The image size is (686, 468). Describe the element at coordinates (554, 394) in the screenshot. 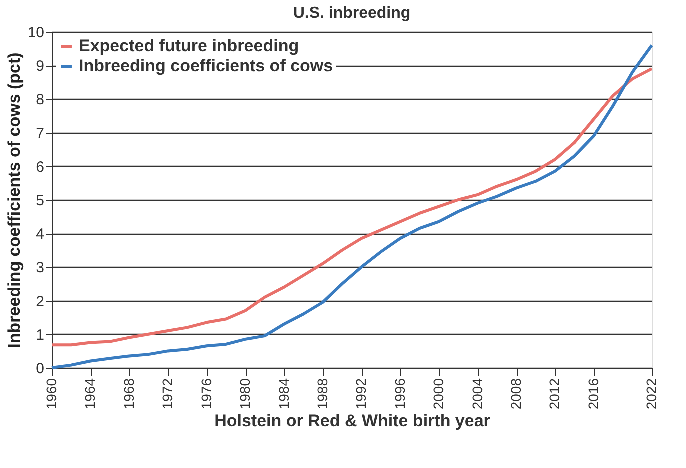

I see `x-tick-label: 2012` at that location.